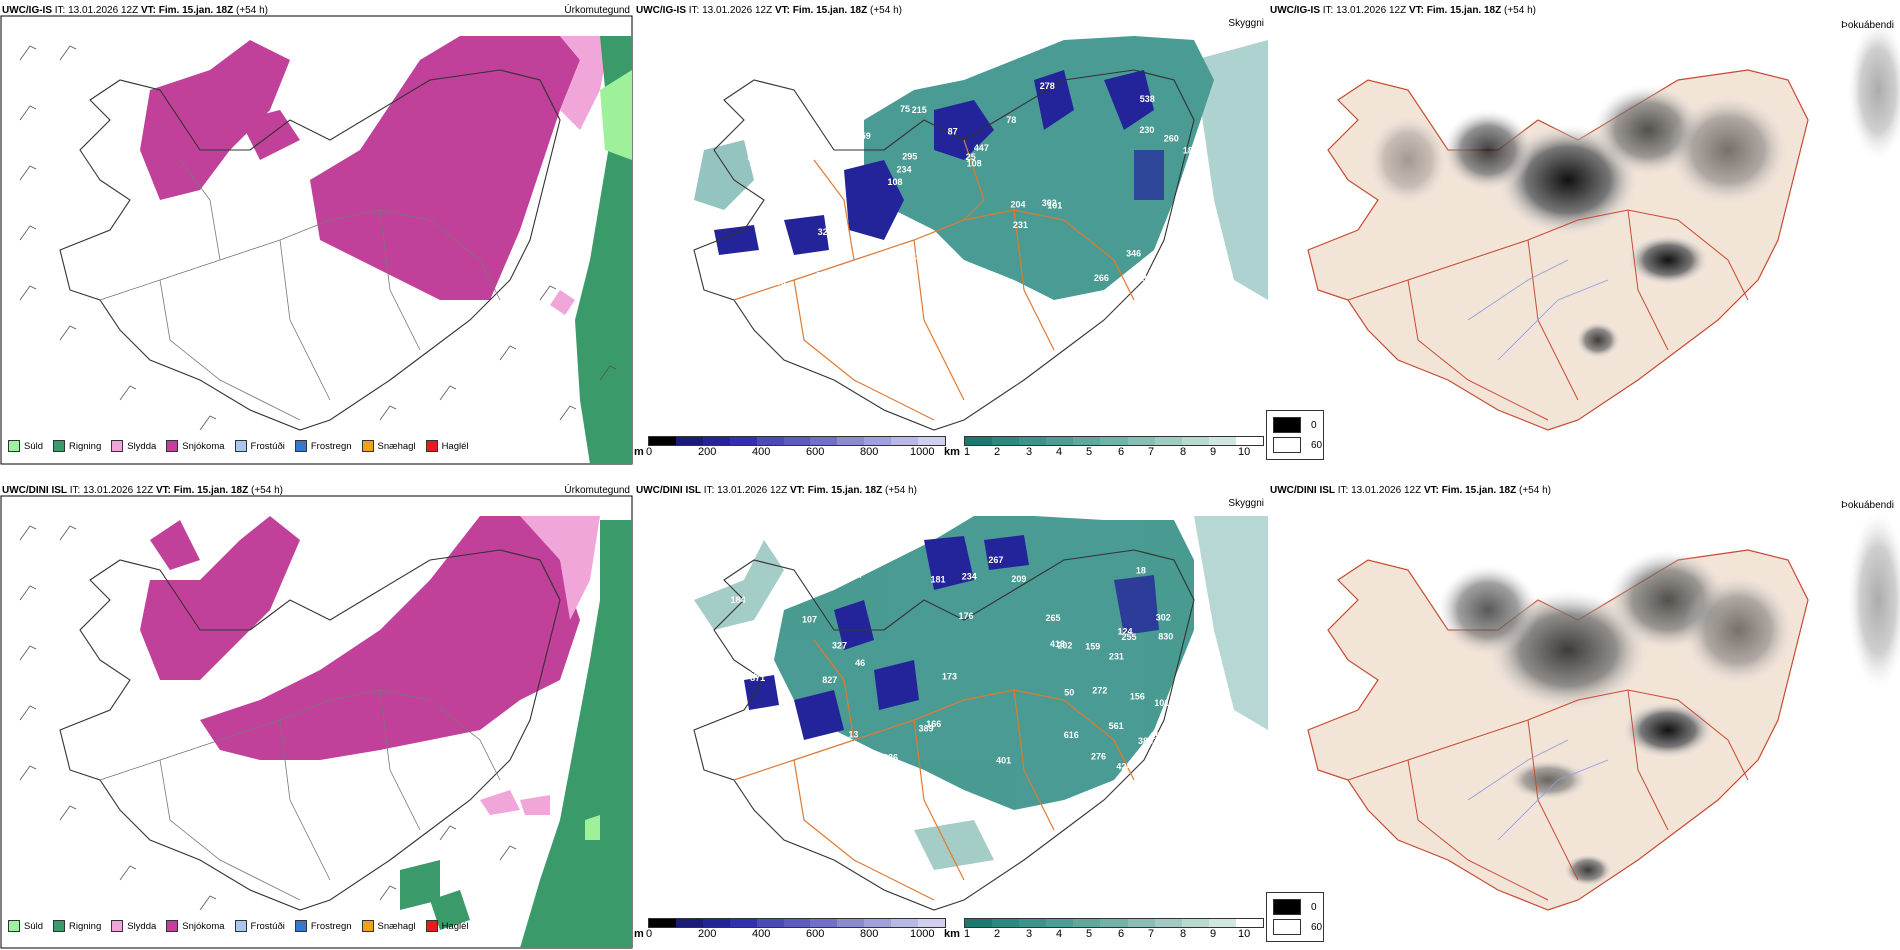  Describe the element at coordinates (904, 248) in the screenshot. I see `cloud-base-label: 451` at that location.